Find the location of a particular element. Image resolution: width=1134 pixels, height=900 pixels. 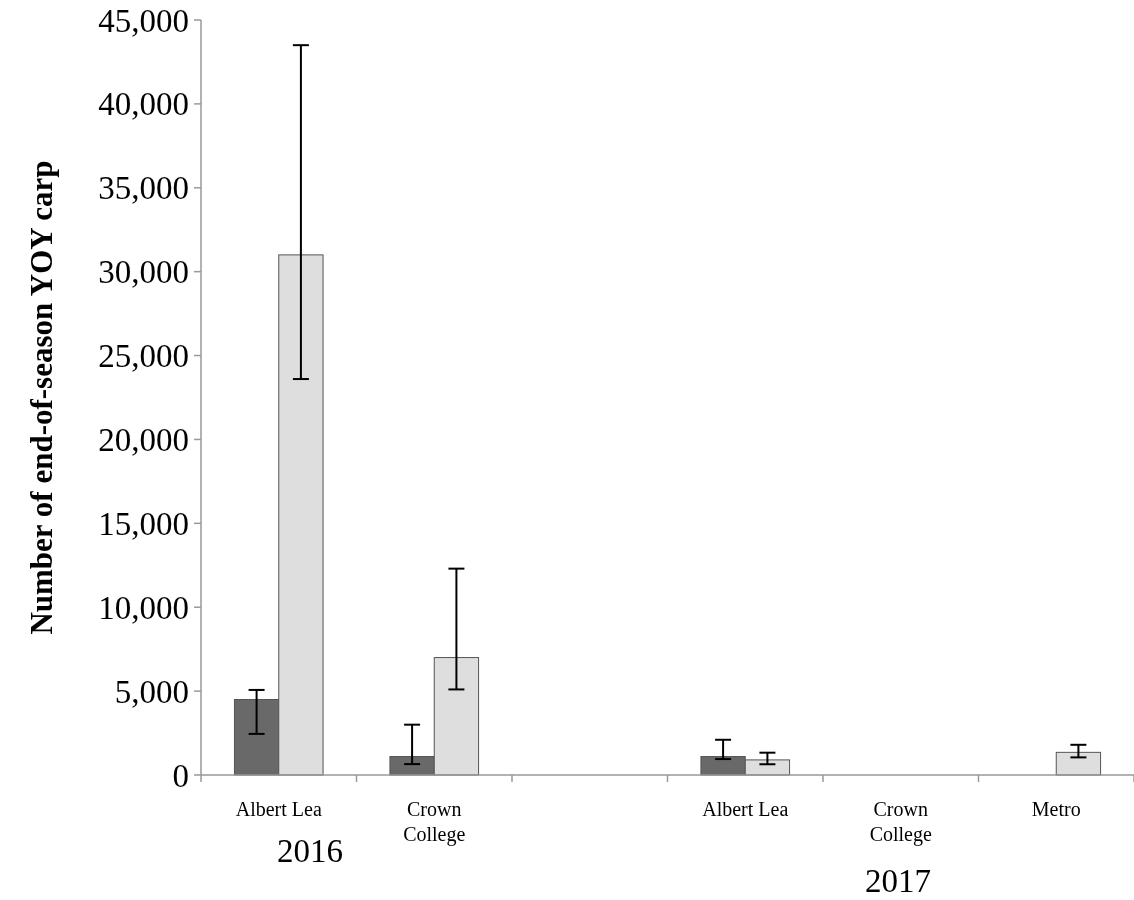

bar is located at coordinates (1078, 763).